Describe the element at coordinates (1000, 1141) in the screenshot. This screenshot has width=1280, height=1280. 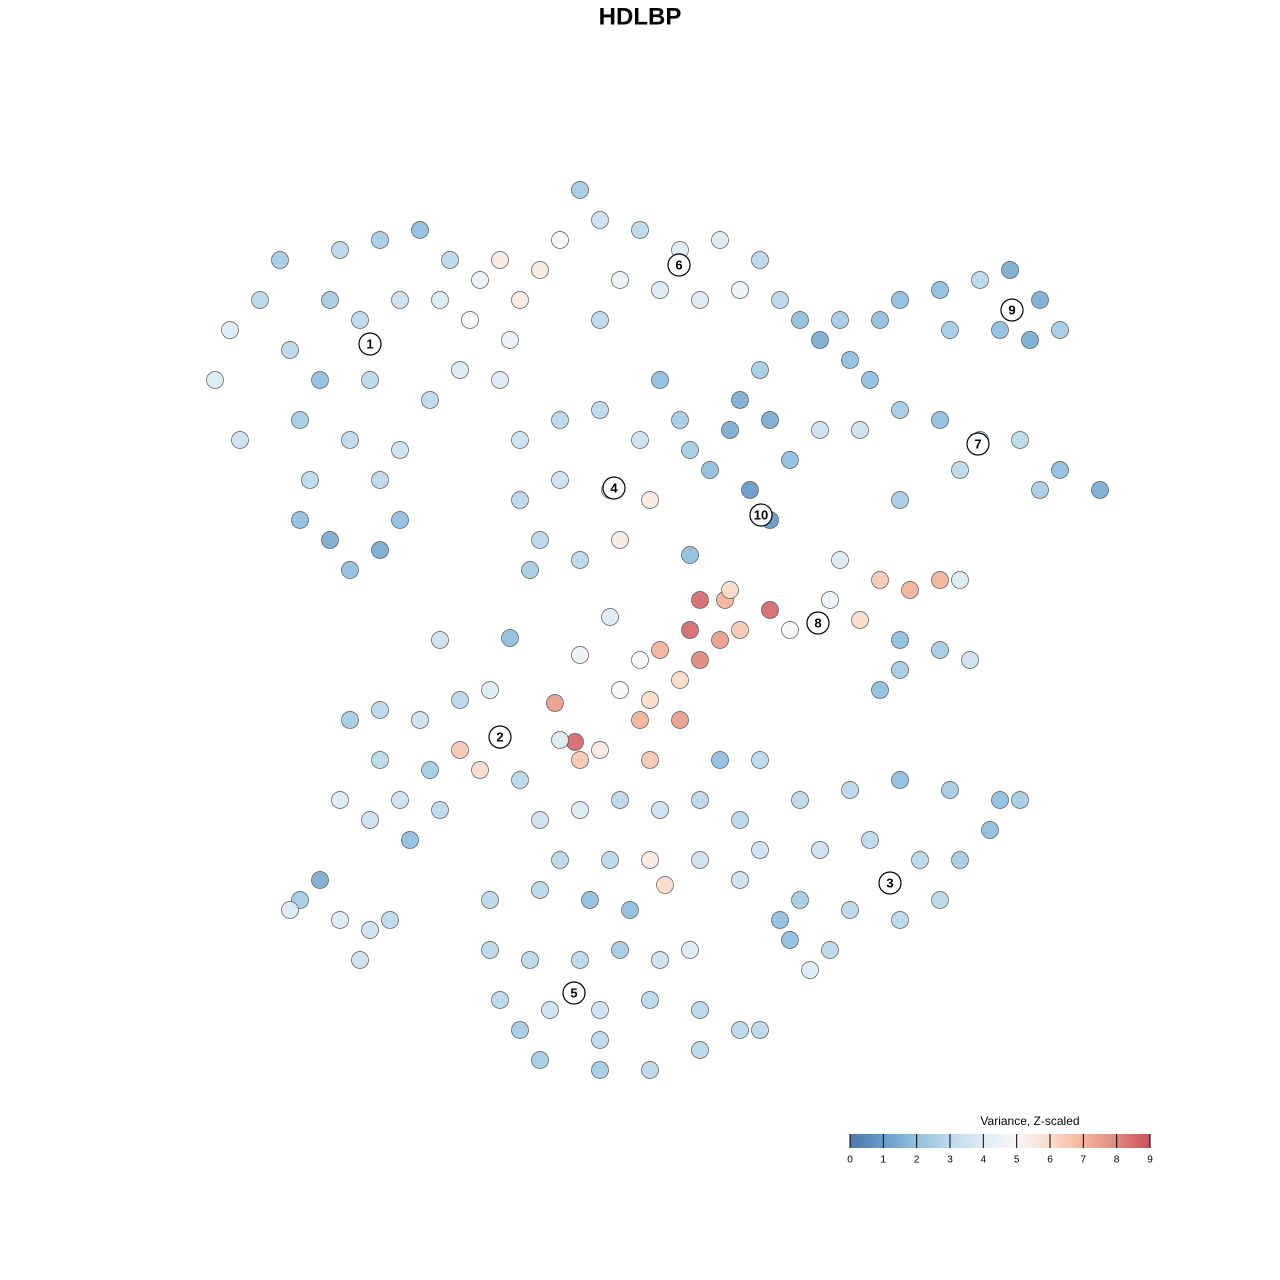
I see `colorbar-gradient` at that location.